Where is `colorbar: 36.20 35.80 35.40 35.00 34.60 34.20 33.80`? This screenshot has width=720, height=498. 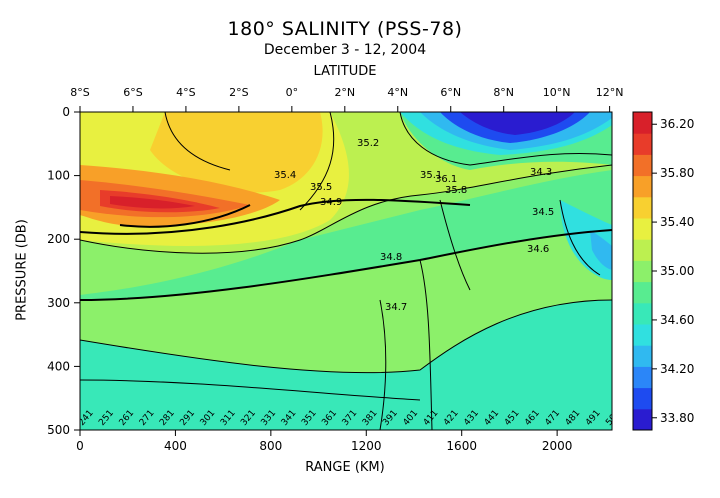 colorbar: 36.20 35.80 35.40 35.00 34.60 34.20 33.80 is located at coordinates (663, 271).